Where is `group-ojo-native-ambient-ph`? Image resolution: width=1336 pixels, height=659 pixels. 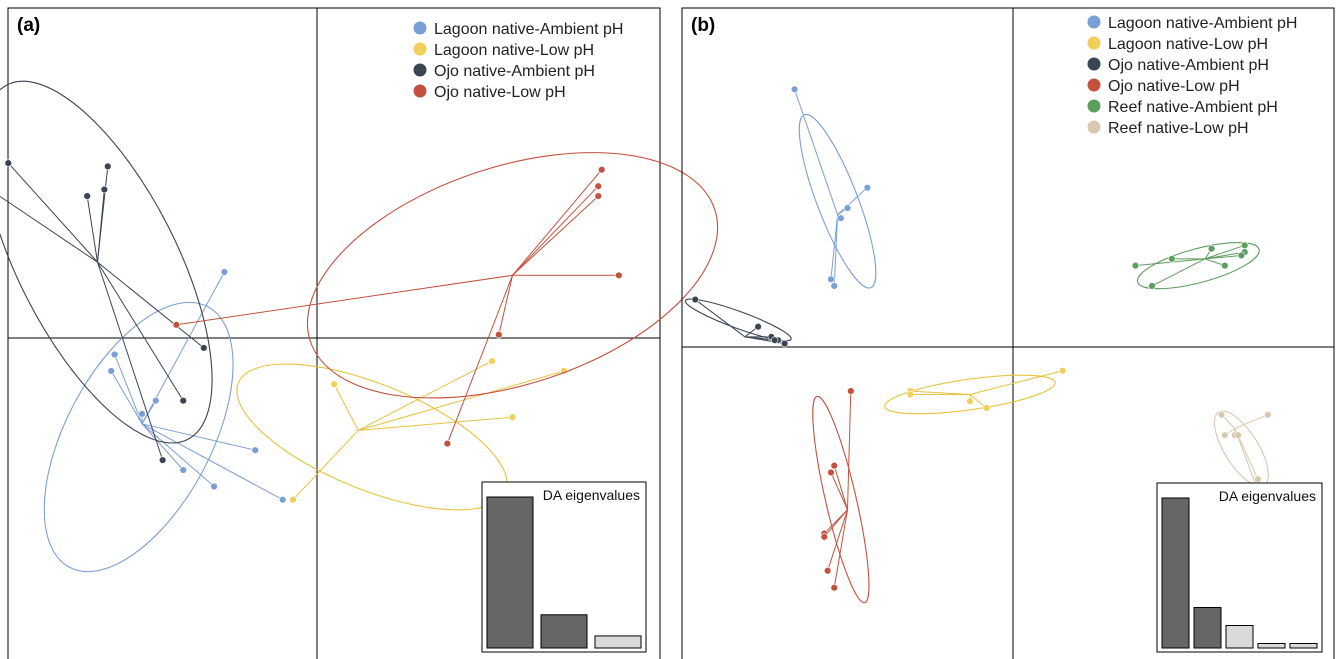 group-ojo-native-ambient-ph is located at coordinates (106, 272).